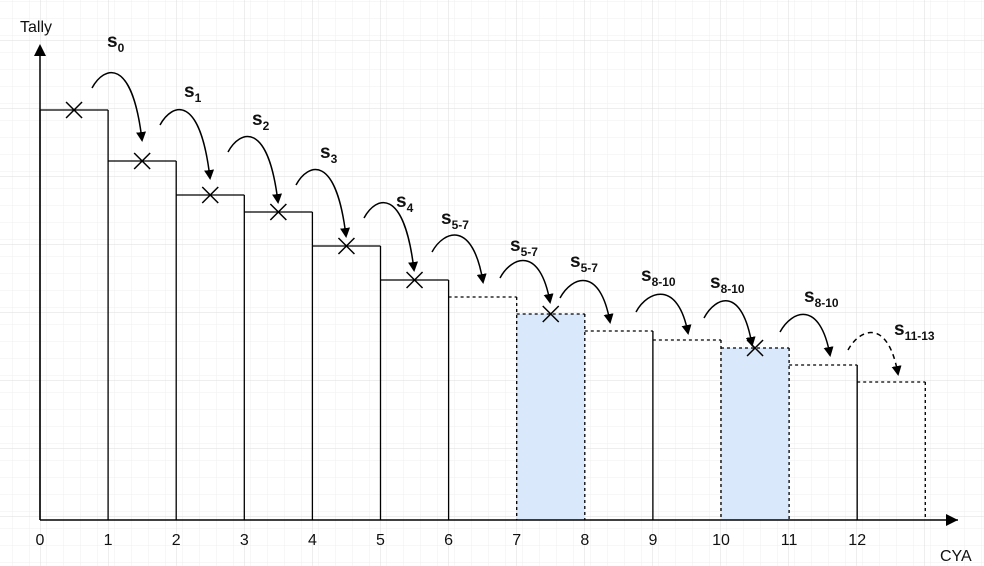  I want to click on x-tick-label: 4, so click(312, 540).